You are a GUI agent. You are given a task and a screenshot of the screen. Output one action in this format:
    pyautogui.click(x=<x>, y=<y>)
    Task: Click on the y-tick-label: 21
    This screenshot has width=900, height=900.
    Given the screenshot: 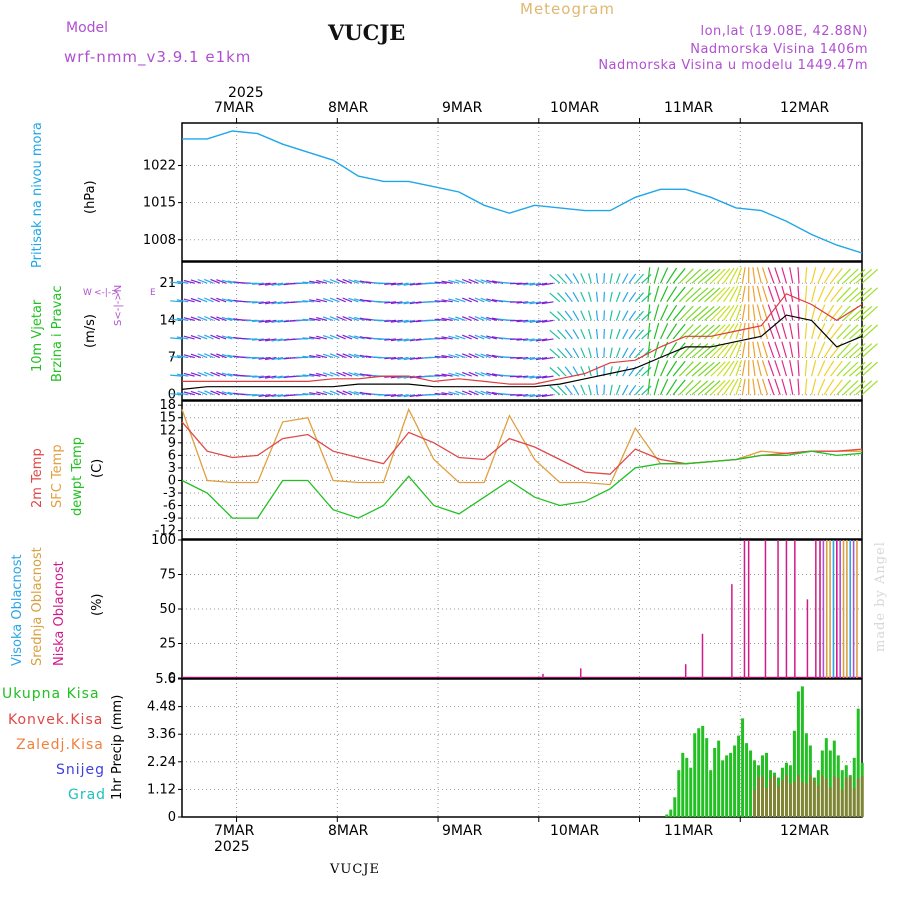 What is the action you would take?
    pyautogui.click(x=167, y=283)
    